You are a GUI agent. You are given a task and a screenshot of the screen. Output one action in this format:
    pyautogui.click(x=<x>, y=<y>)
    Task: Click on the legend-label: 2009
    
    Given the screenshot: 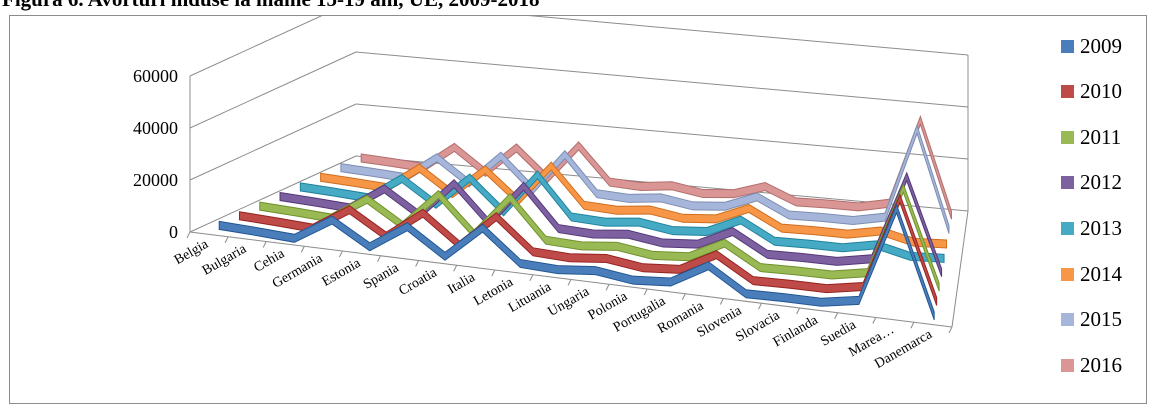 What is the action you would take?
    pyautogui.click(x=1101, y=45)
    